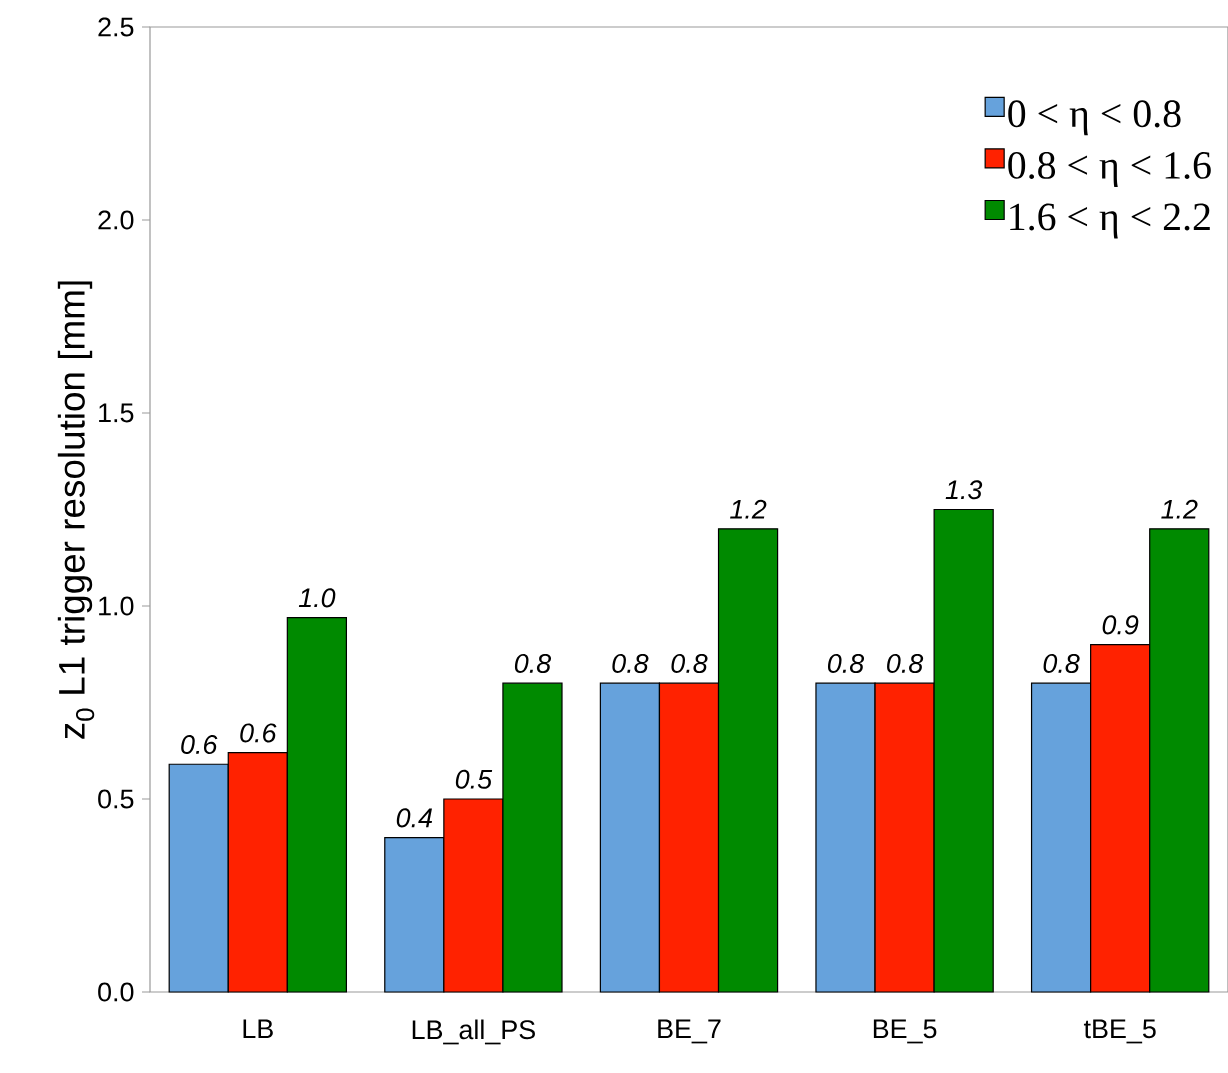  I want to click on data-label: 1.3, so click(964, 490).